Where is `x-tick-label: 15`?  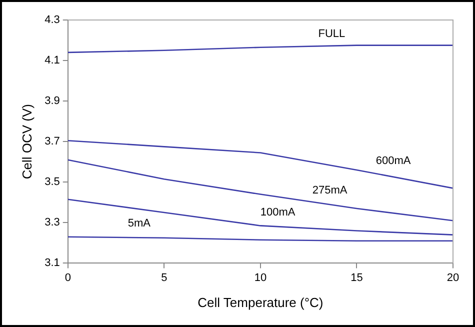
x-tick-label: 15 is located at coordinates (356, 278).